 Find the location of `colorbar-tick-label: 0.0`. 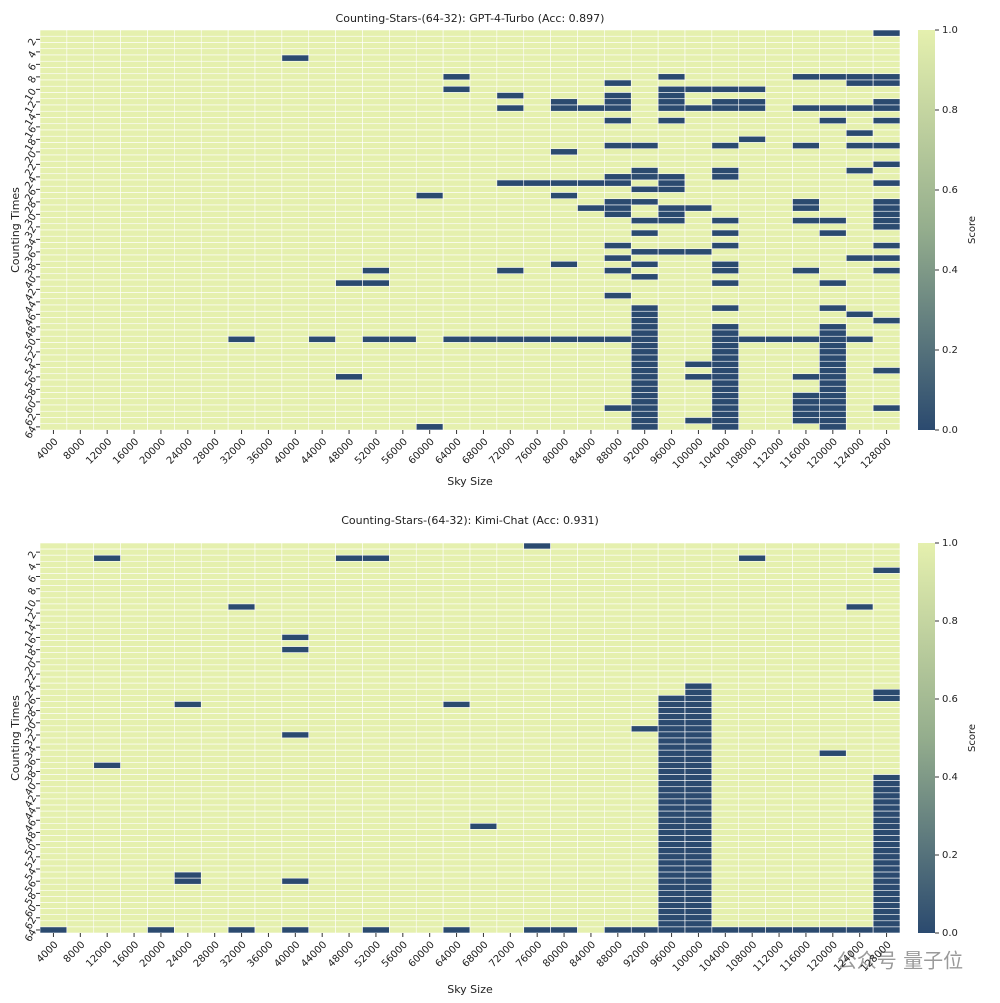

colorbar-tick-label: 0.0 is located at coordinates (950, 430).